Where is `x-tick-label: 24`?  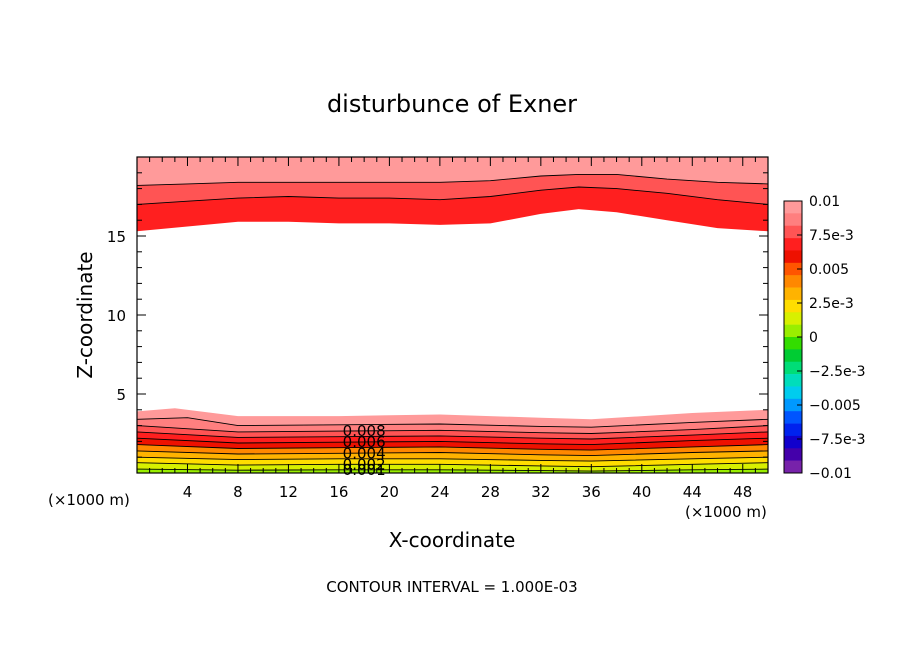
x-tick-label: 24 is located at coordinates (439, 492).